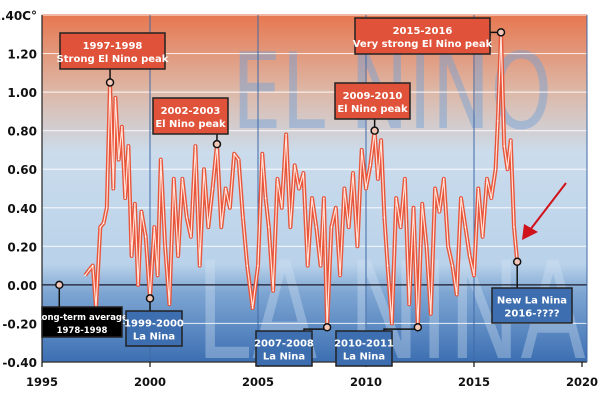  What do you see at coordinates (423, 44) in the screenshot?
I see `annotation-label-line2: Very strong El Nino peak` at bounding box center [423, 44].